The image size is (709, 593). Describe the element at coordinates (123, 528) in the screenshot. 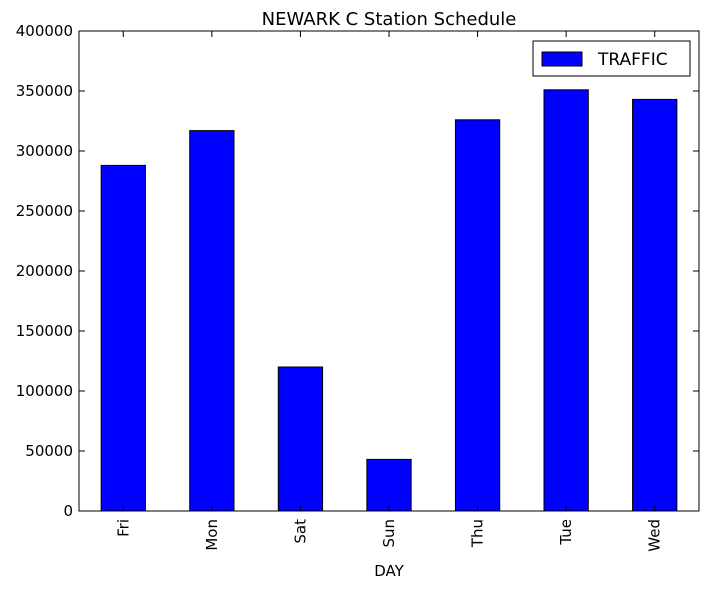

I see `x-tick-label-fri: Fri` at that location.